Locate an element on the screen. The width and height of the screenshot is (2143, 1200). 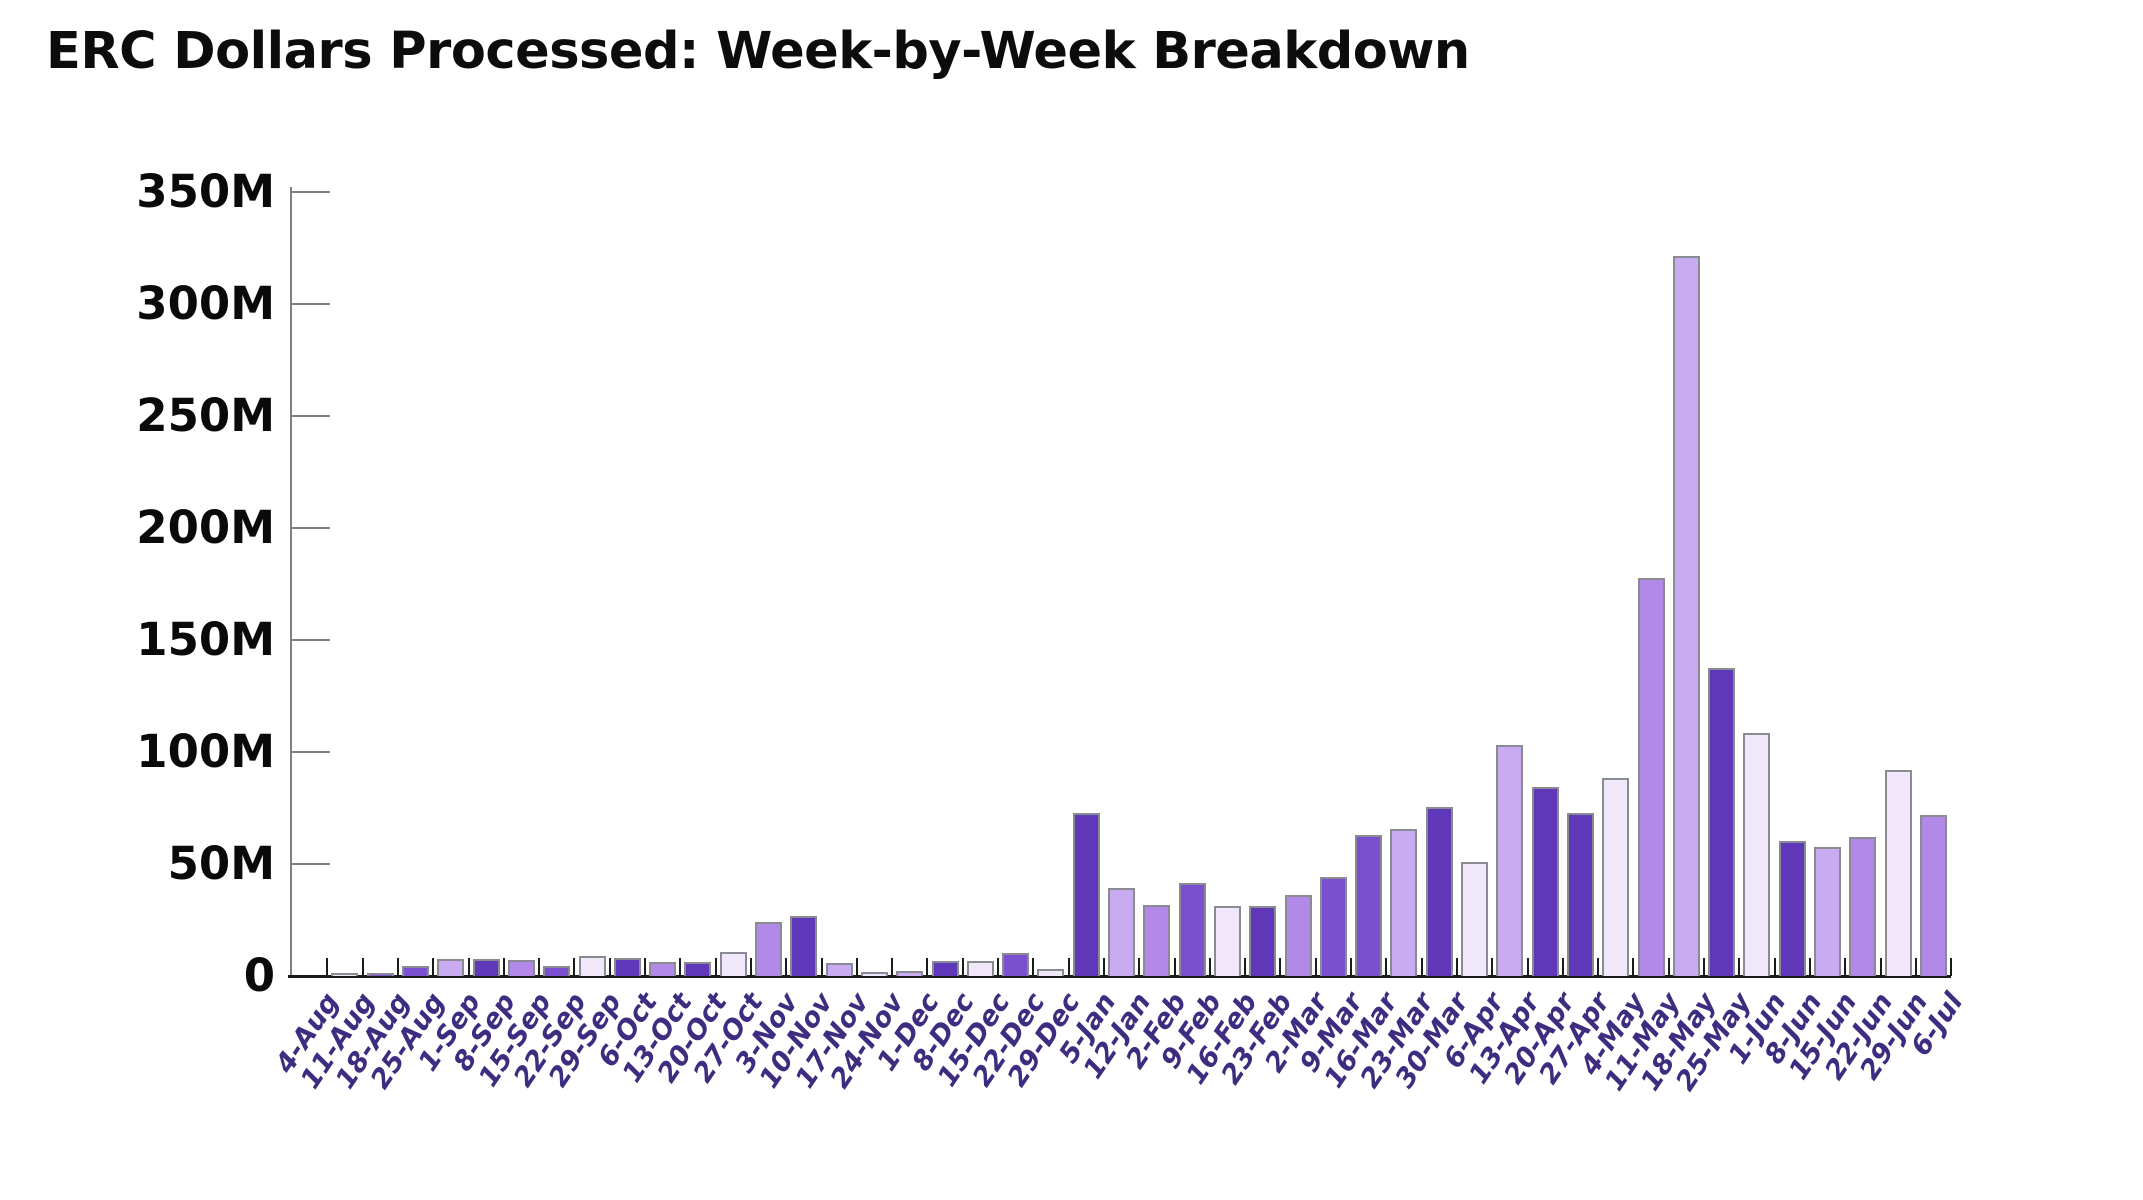
bar-1-dec is located at coordinates (909, 973).